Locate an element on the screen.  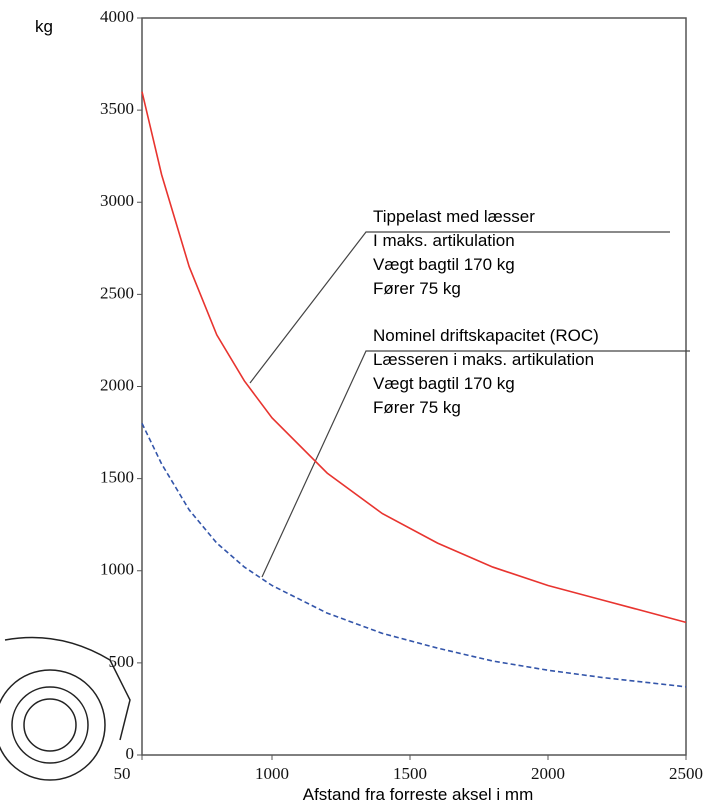
y-tick-label: 2500 is located at coordinates (117, 292).